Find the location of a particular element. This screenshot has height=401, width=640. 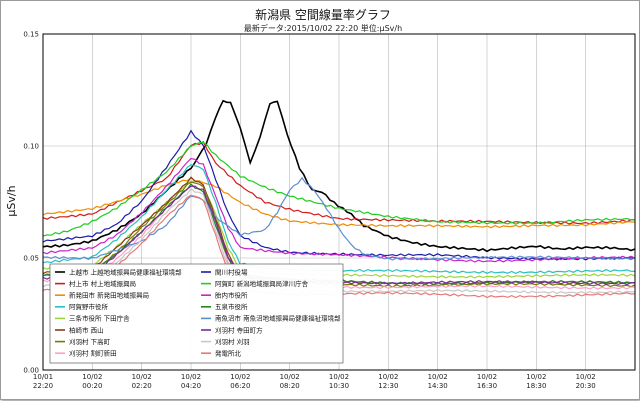

legend-label: 上越市 上越地域振興局健康福祉環境部 is located at coordinates (125, 271).